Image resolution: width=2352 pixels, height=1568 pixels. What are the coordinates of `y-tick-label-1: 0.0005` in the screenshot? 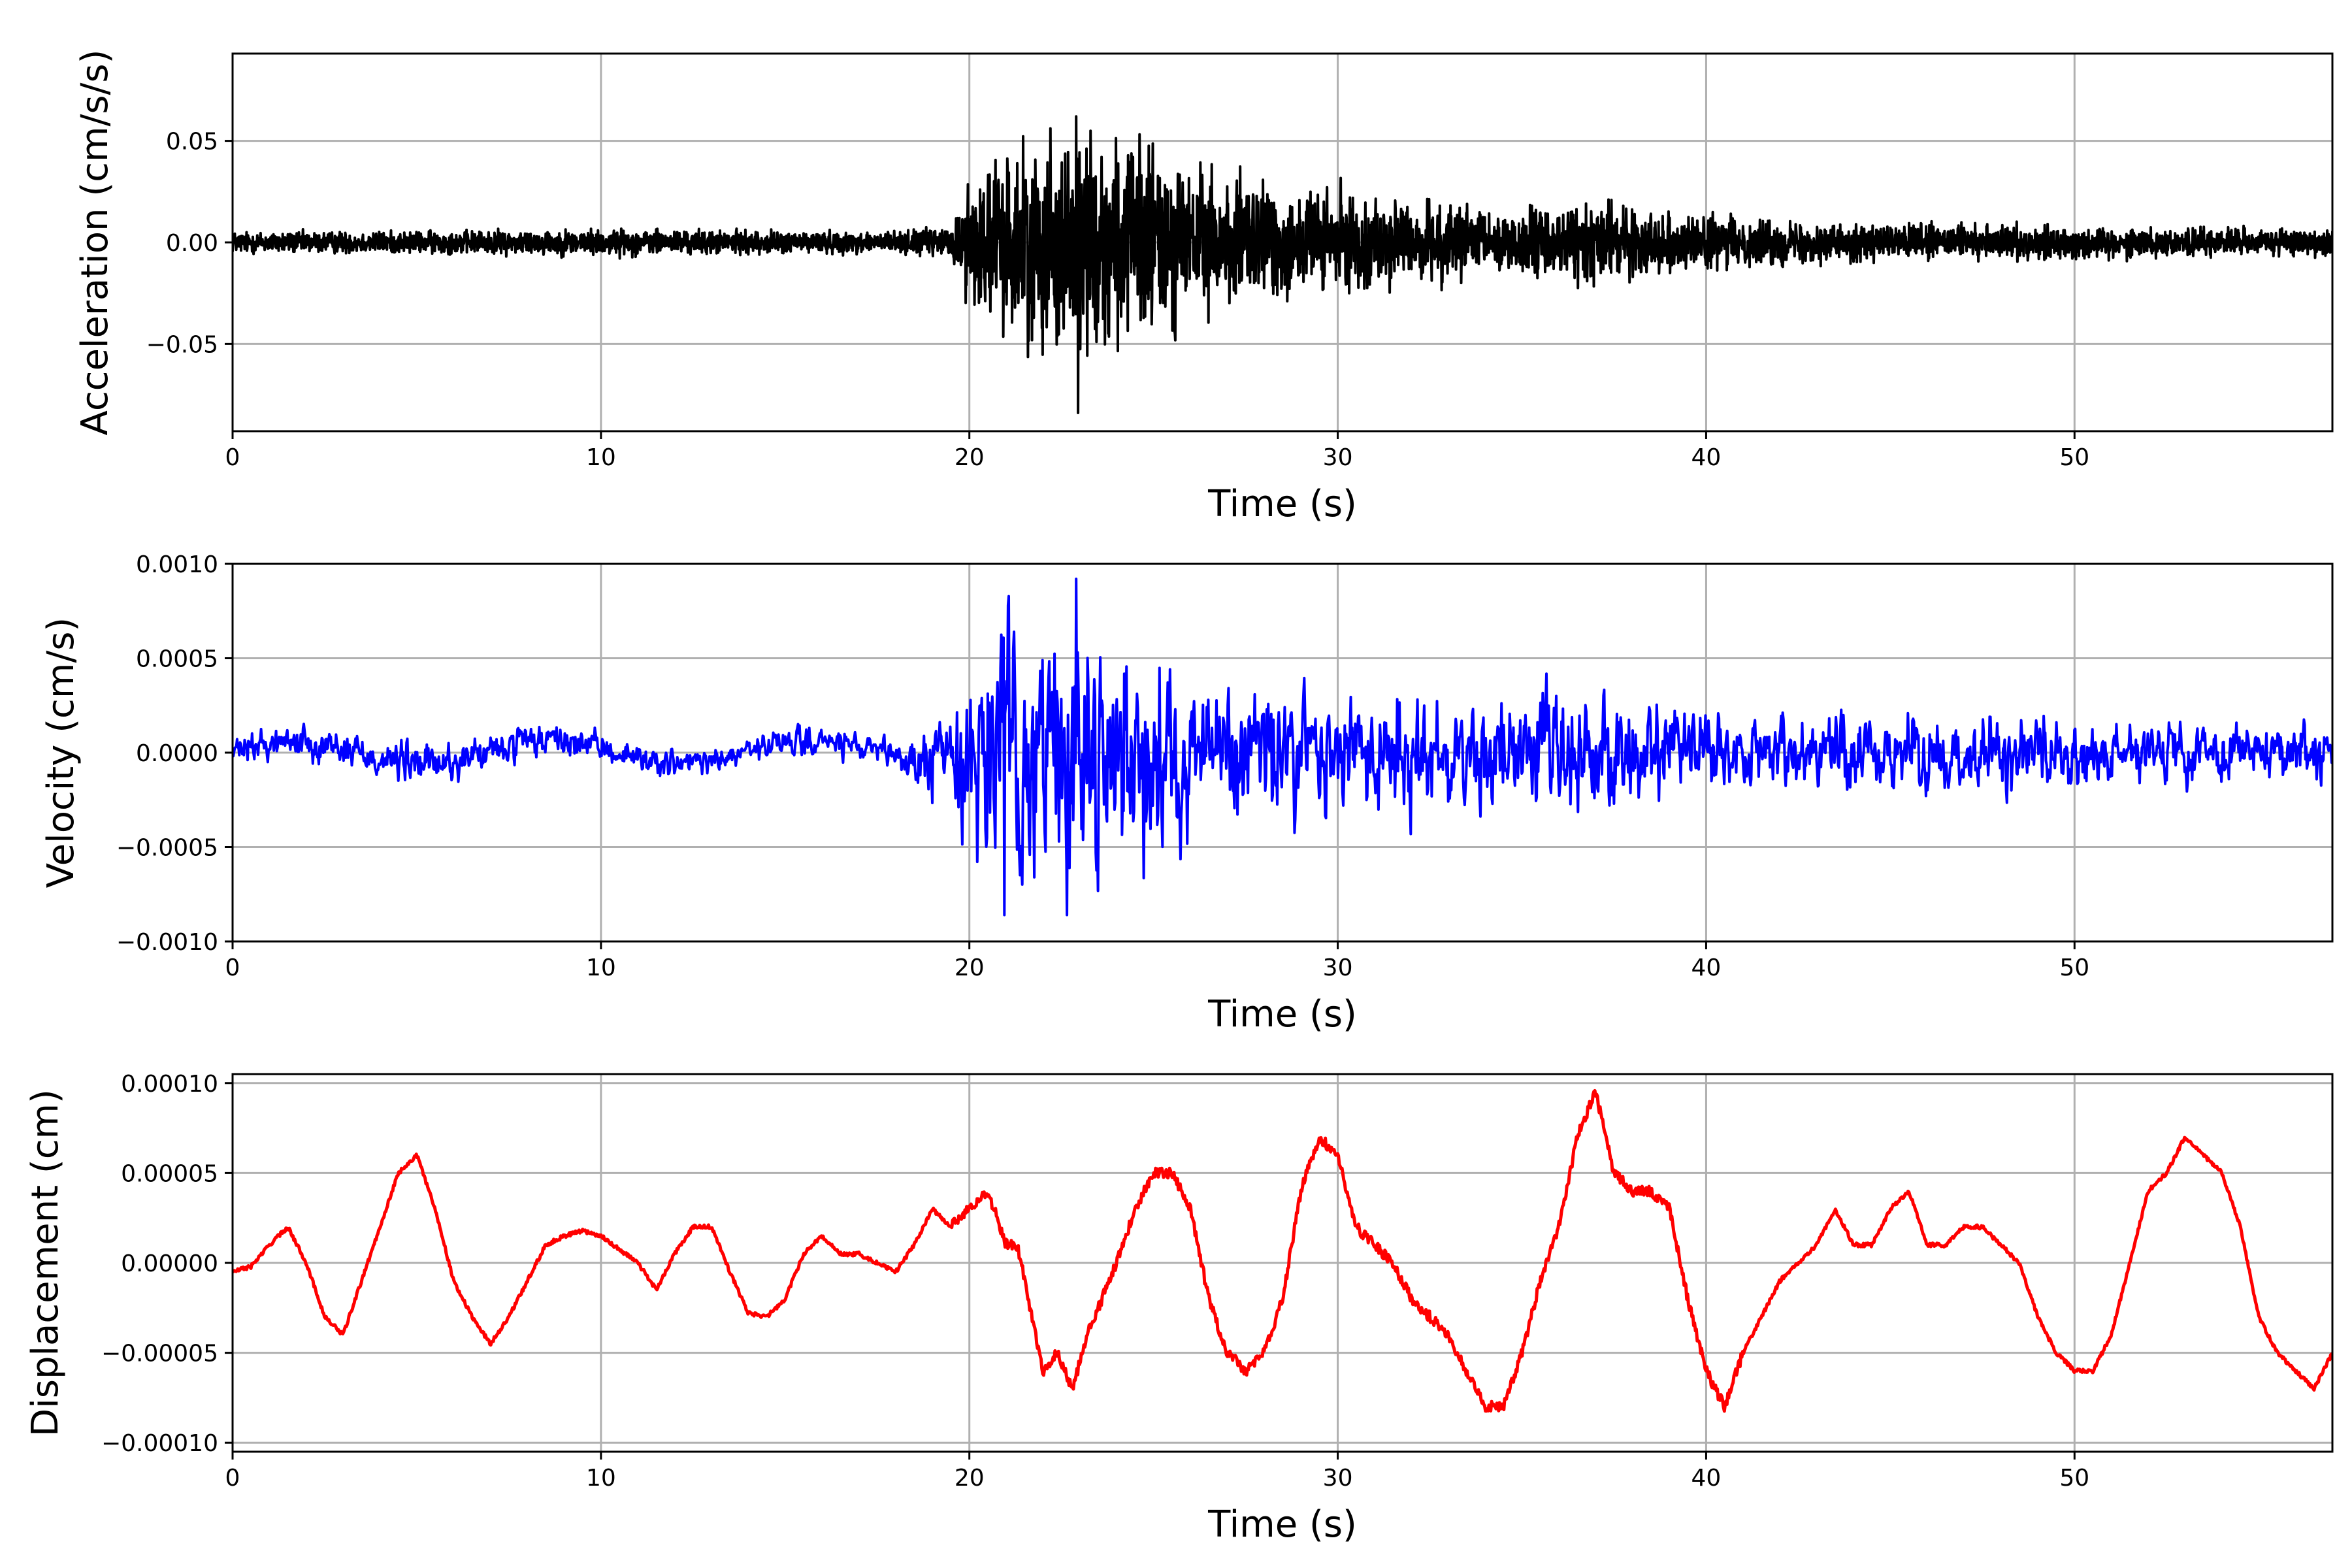 It's located at (177, 659).